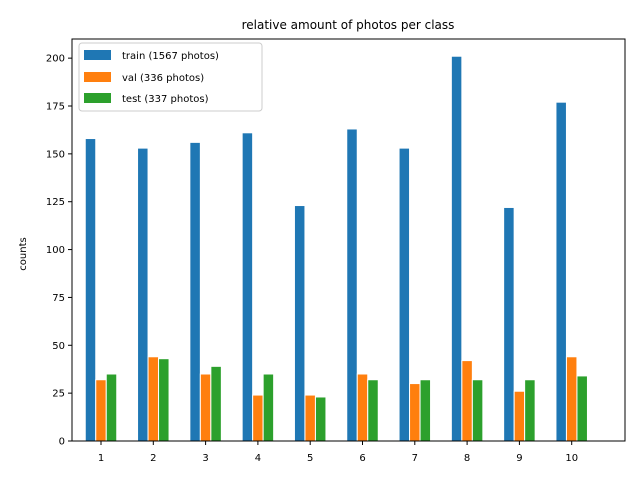 The image size is (640, 480). I want to click on y-tick-label: 50, so click(58, 346).